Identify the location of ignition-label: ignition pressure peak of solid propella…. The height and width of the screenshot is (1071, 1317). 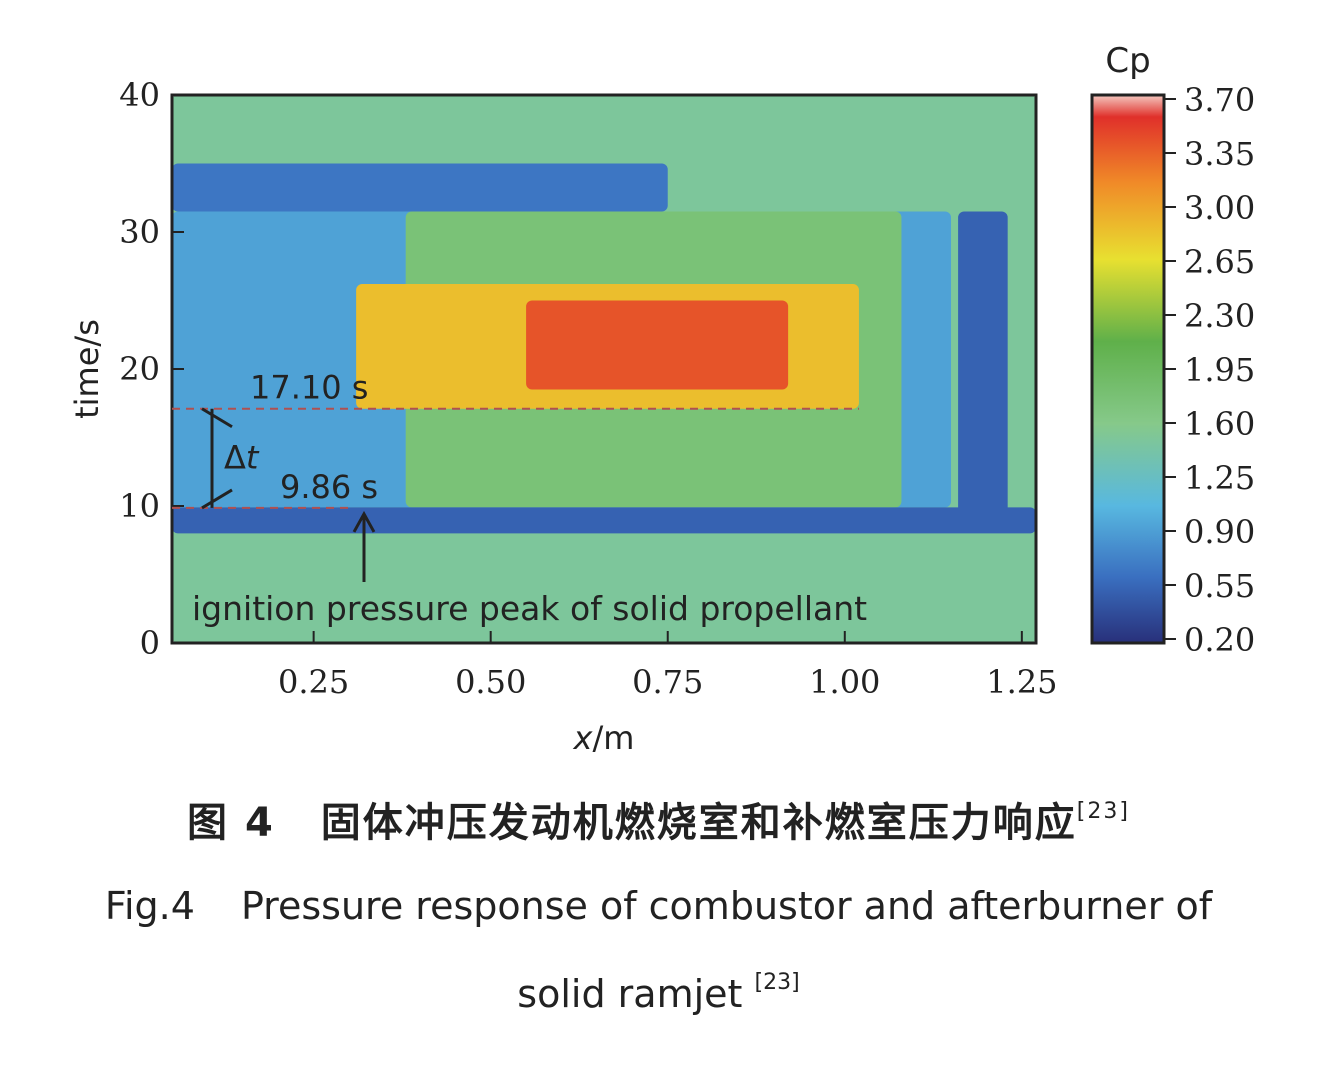
(529, 608).